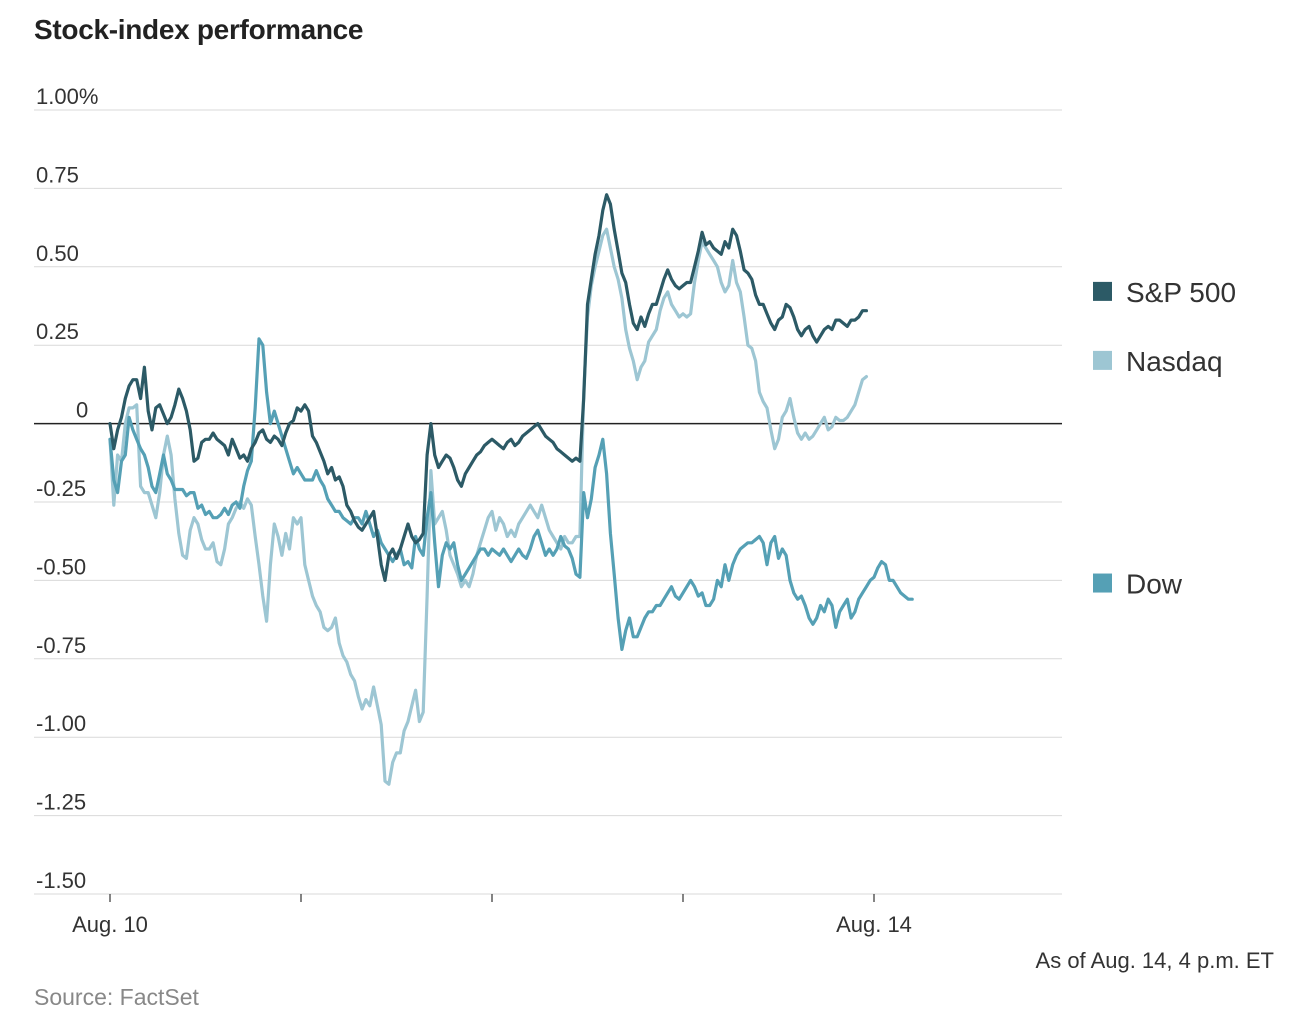 The height and width of the screenshot is (1020, 1306). Describe the element at coordinates (874, 924) in the screenshot. I see `x-tick-label: Aug. 14` at that location.